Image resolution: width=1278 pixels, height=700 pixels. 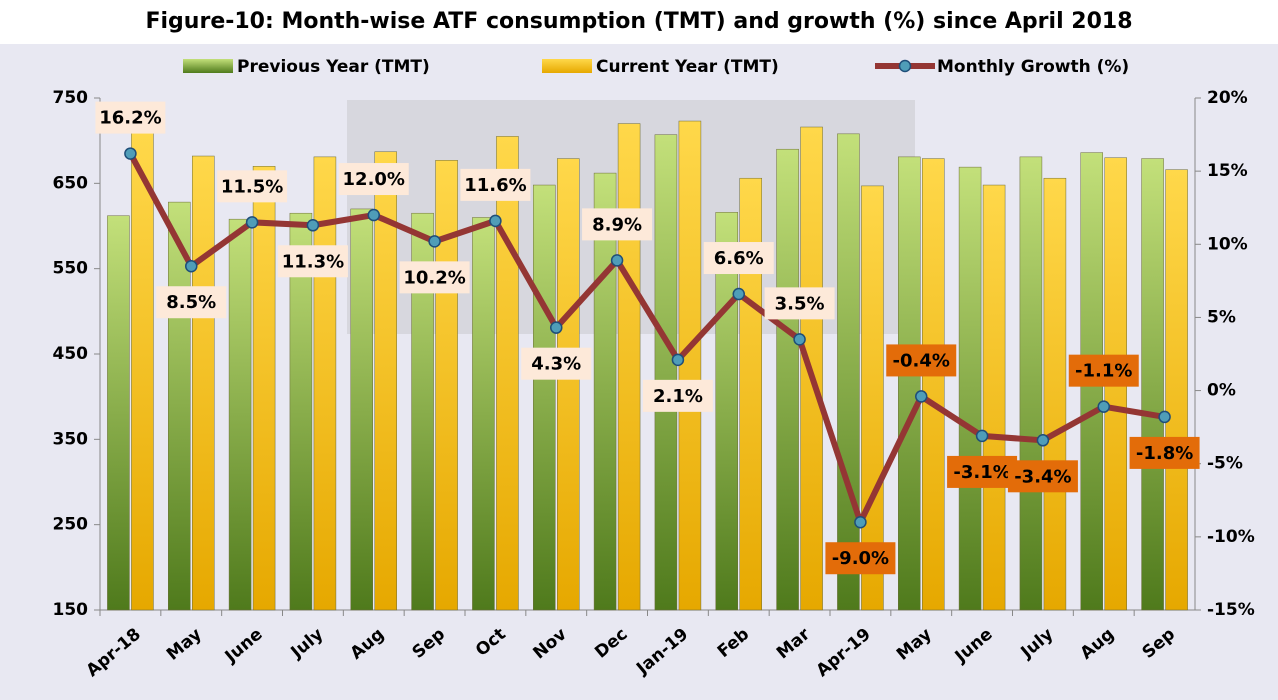 What do you see at coordinates (71, 269) in the screenshot?
I see `y-tick-label: 550` at bounding box center [71, 269].